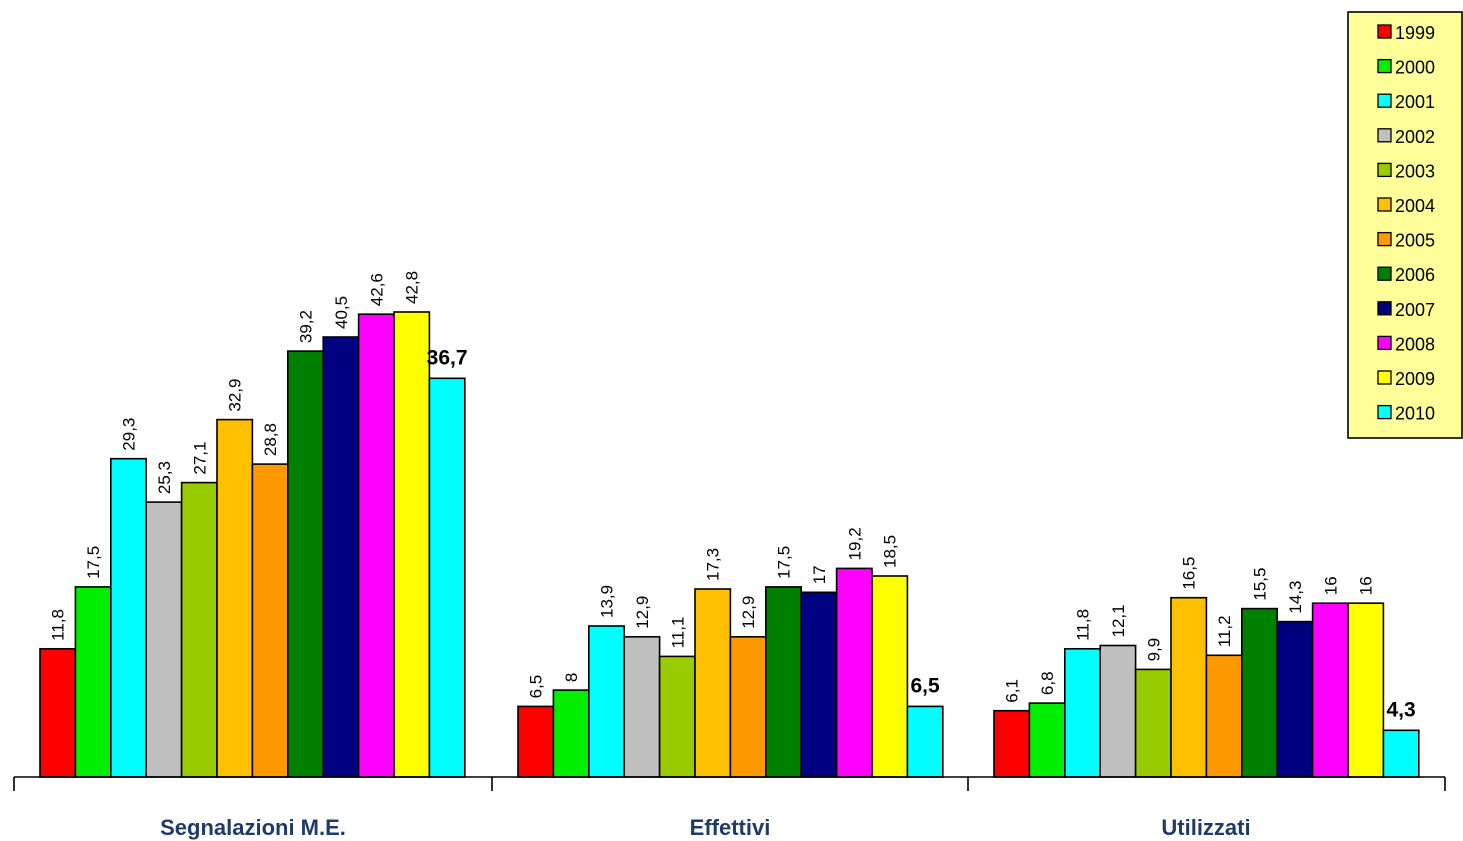 This screenshot has width=1463, height=841. Describe the element at coordinates (1260, 584) in the screenshot. I see `value-label-2006-2: 15,5` at that location.